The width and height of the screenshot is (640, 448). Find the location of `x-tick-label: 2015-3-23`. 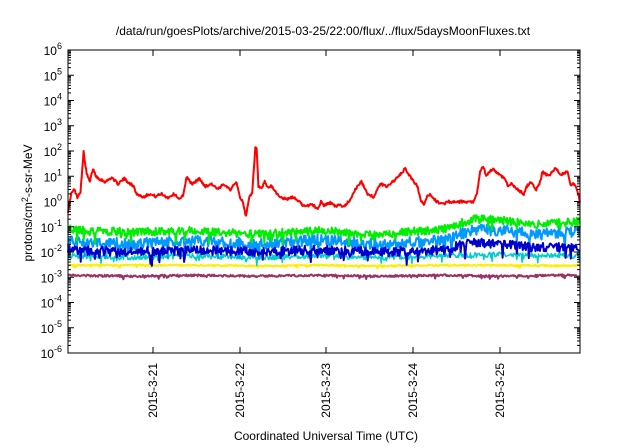

x-tick-label: 2015-3-23 is located at coordinates (326, 390).